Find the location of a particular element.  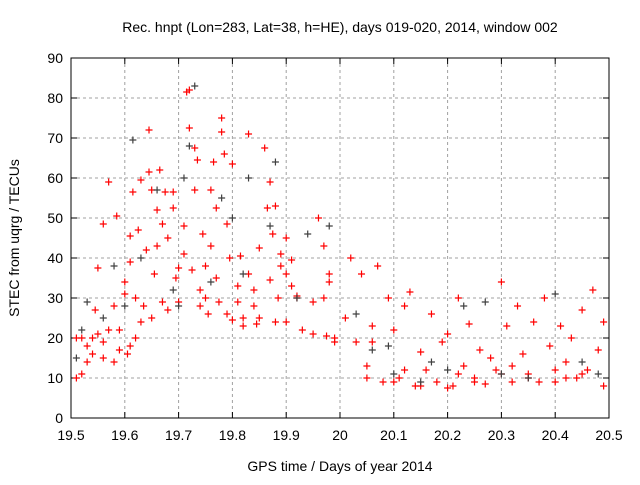

x-axis-label: GPS time / Days of year 2014 is located at coordinates (339, 466).